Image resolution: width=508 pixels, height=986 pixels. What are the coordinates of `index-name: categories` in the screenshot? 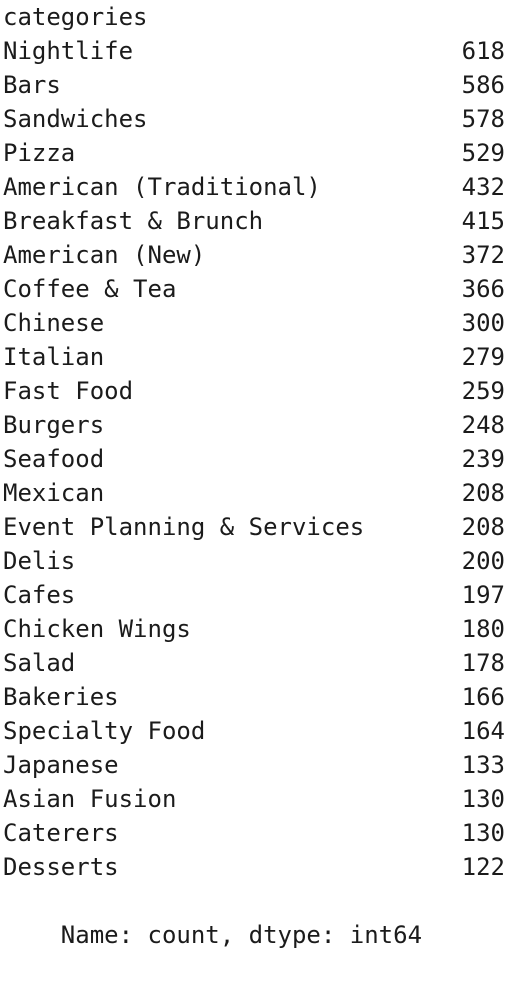 It's located at (75, 17).